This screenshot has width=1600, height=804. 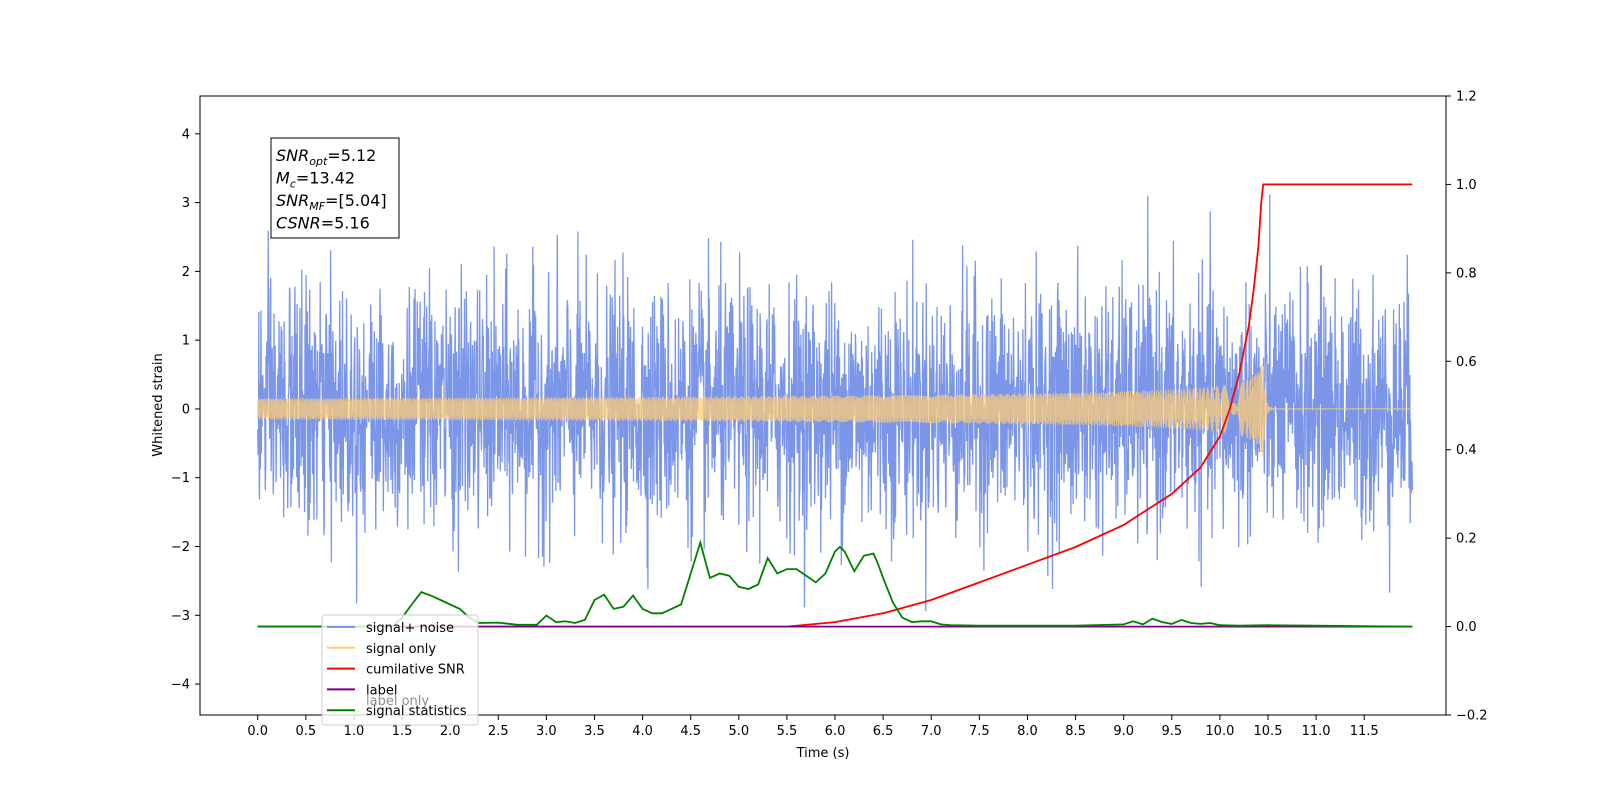 What do you see at coordinates (180, 547) in the screenshot?
I see `y-left-tick-label: −2` at bounding box center [180, 547].